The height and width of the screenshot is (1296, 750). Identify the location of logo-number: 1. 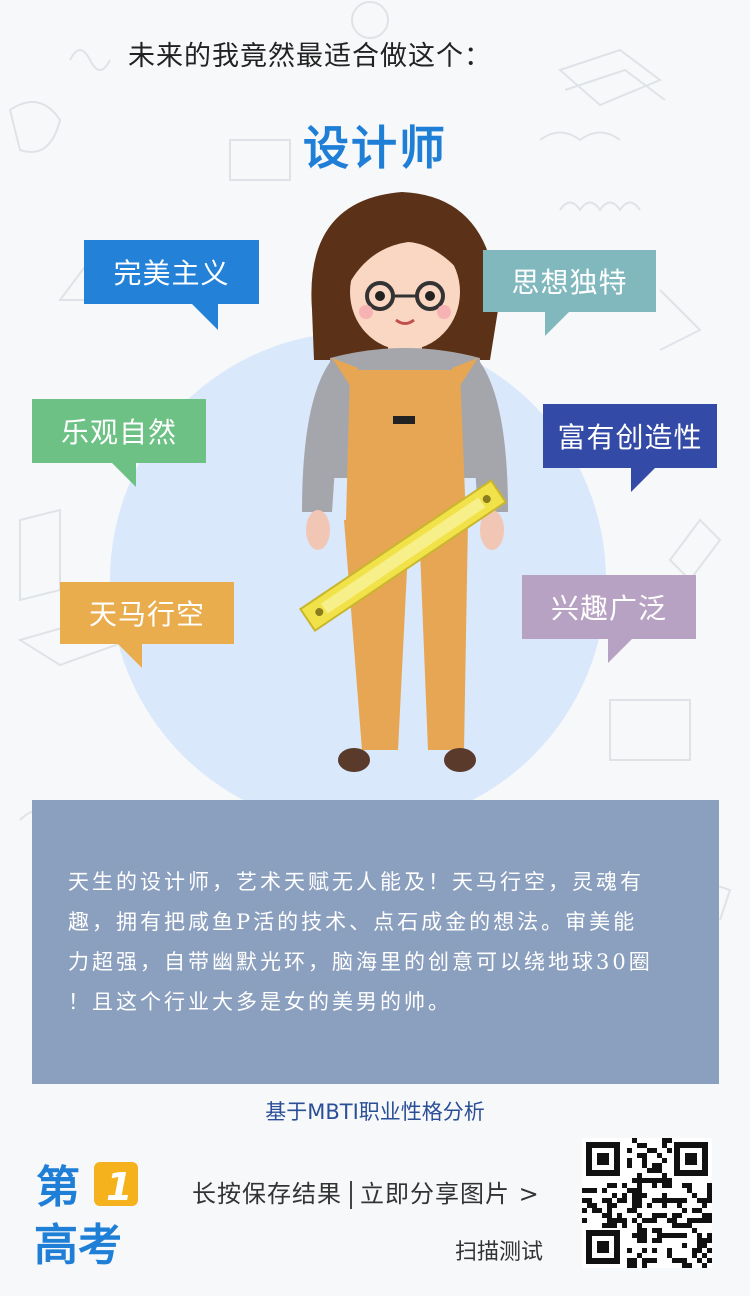
(119, 1187).